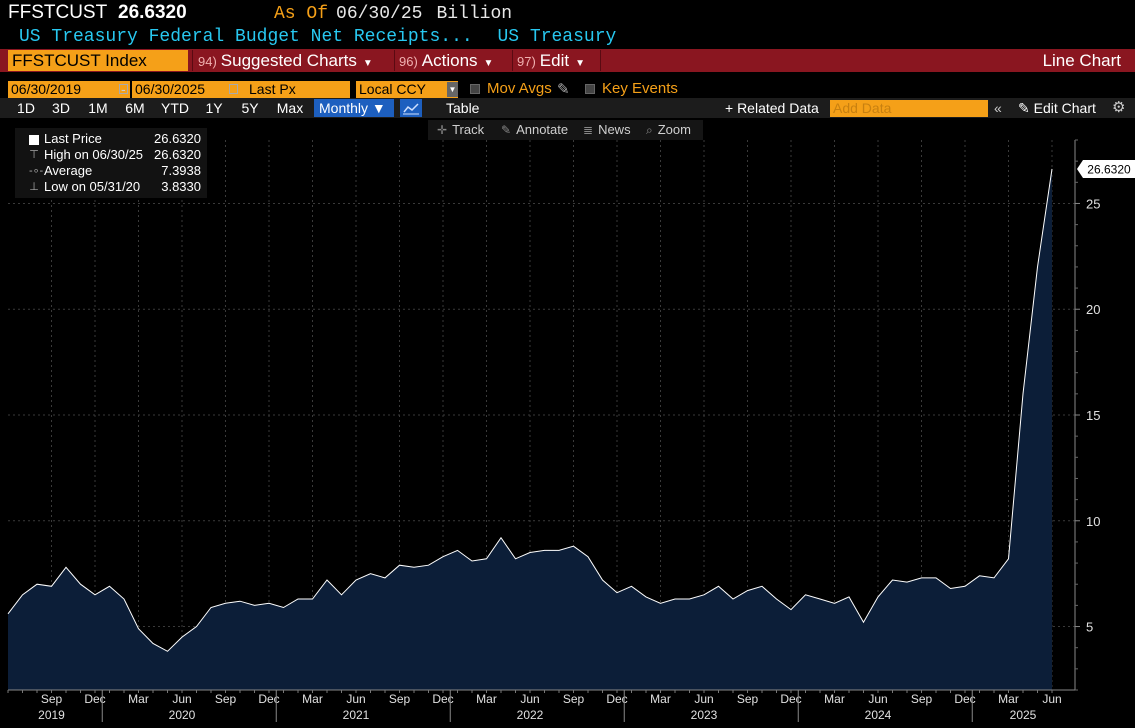  I want to click on menu-bar, so click(567, 60).